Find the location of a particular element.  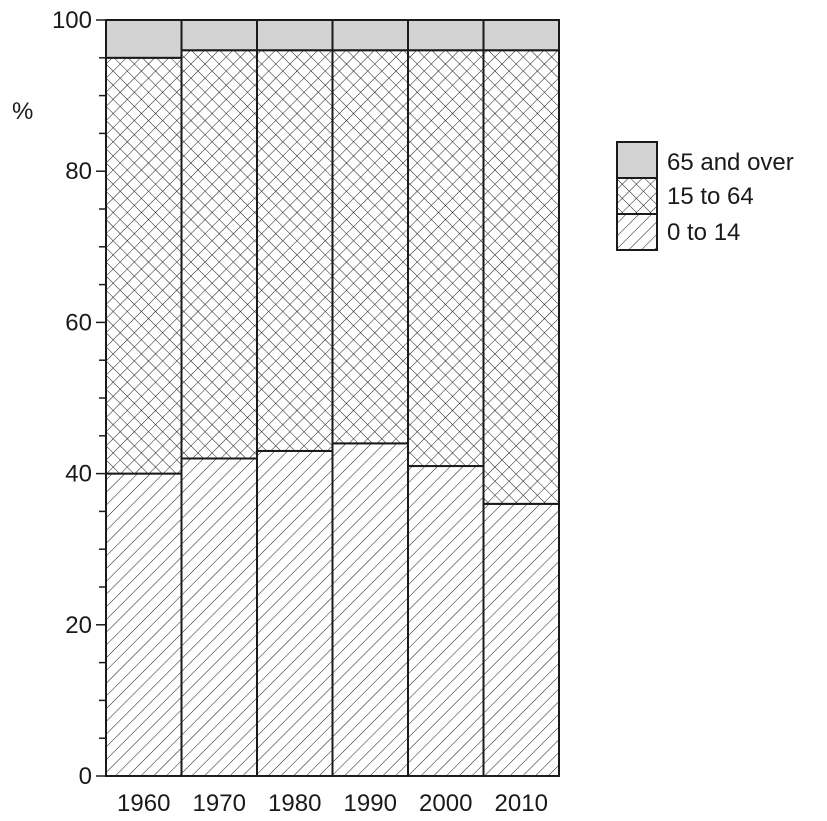

bar-segment-15-to-64-2000 is located at coordinates (446, 258).